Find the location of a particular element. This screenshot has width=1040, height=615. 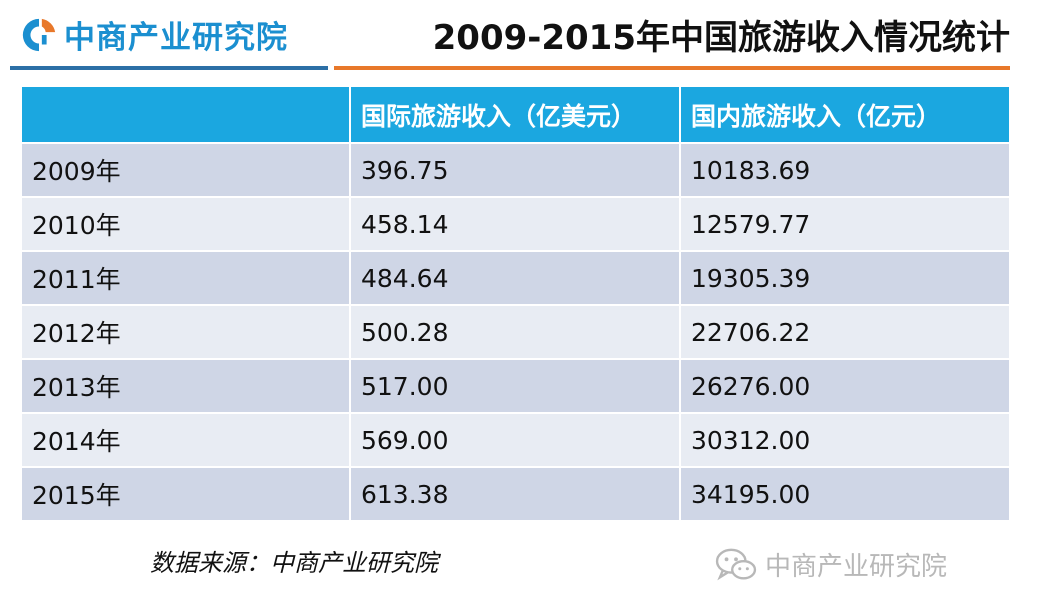

international-cell: 500.28 is located at coordinates (515, 332).